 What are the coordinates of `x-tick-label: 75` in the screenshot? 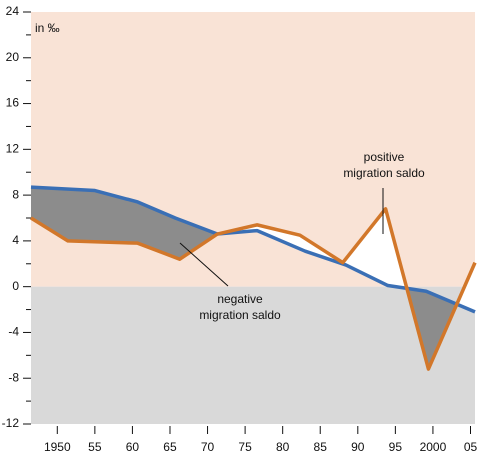 It's located at (245, 447).